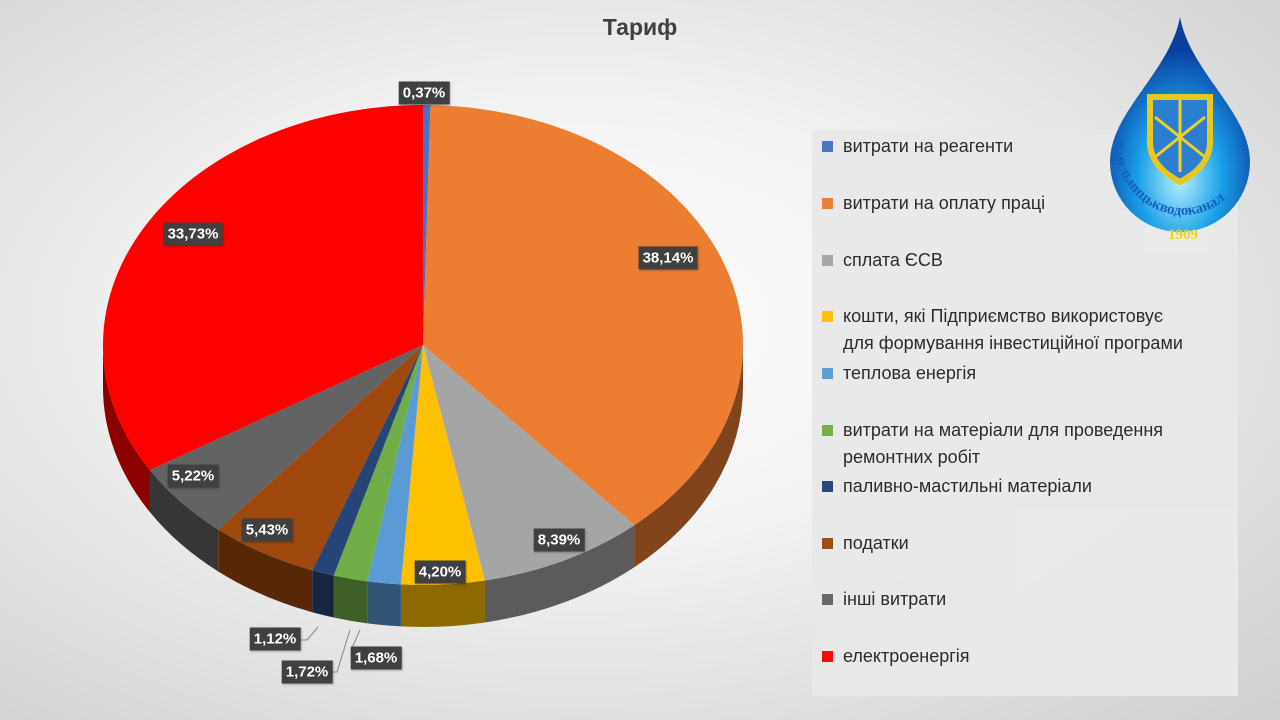  I want to click on legend-label: податки, so click(876, 543).